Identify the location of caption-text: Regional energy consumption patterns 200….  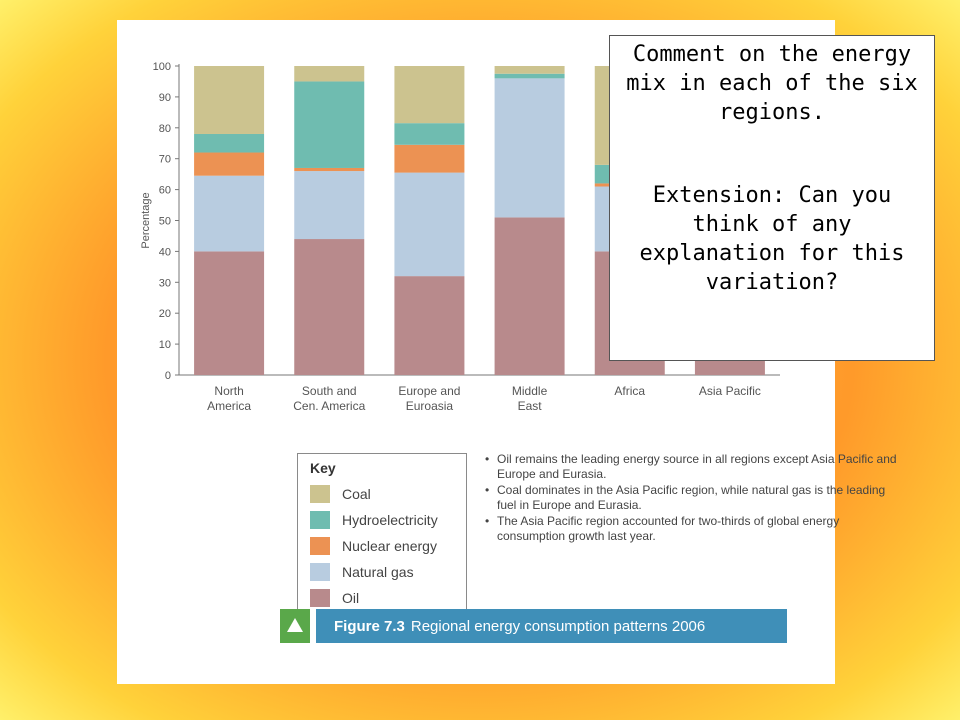
(558, 626).